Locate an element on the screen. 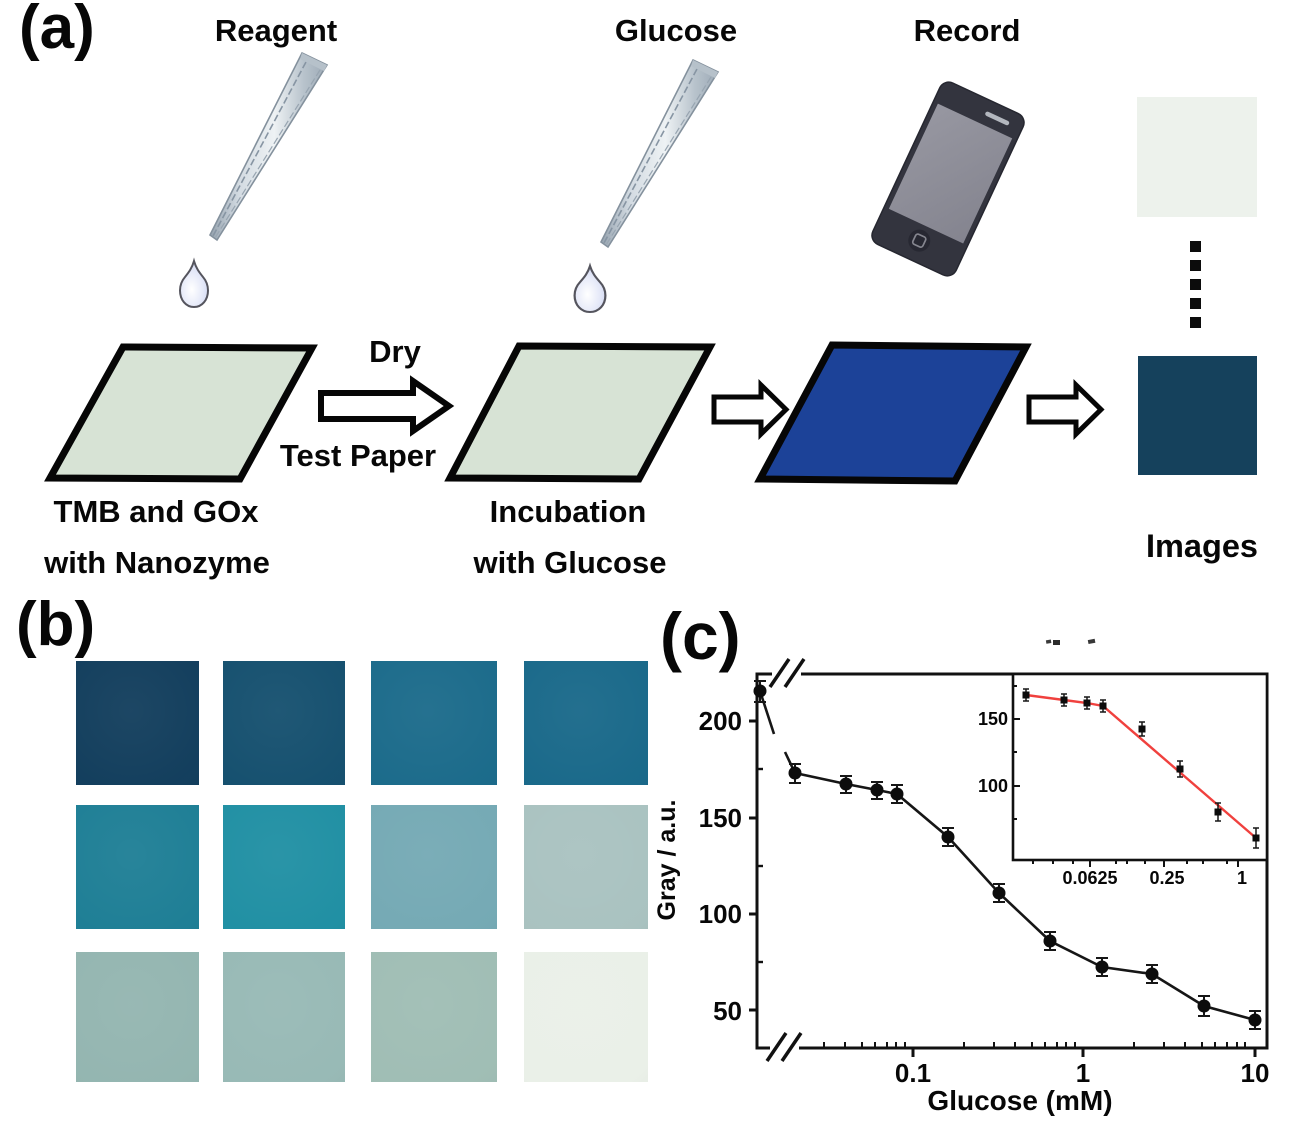  svg-text: 10 is located at coordinates (1255, 1073).